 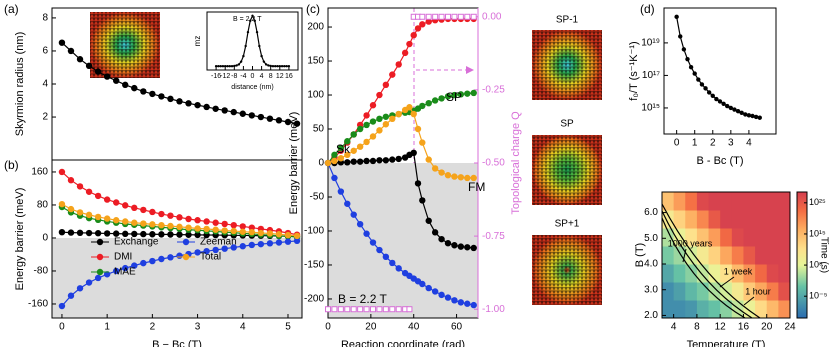 I want to click on x-tick-label: 3, so click(x=198, y=327).